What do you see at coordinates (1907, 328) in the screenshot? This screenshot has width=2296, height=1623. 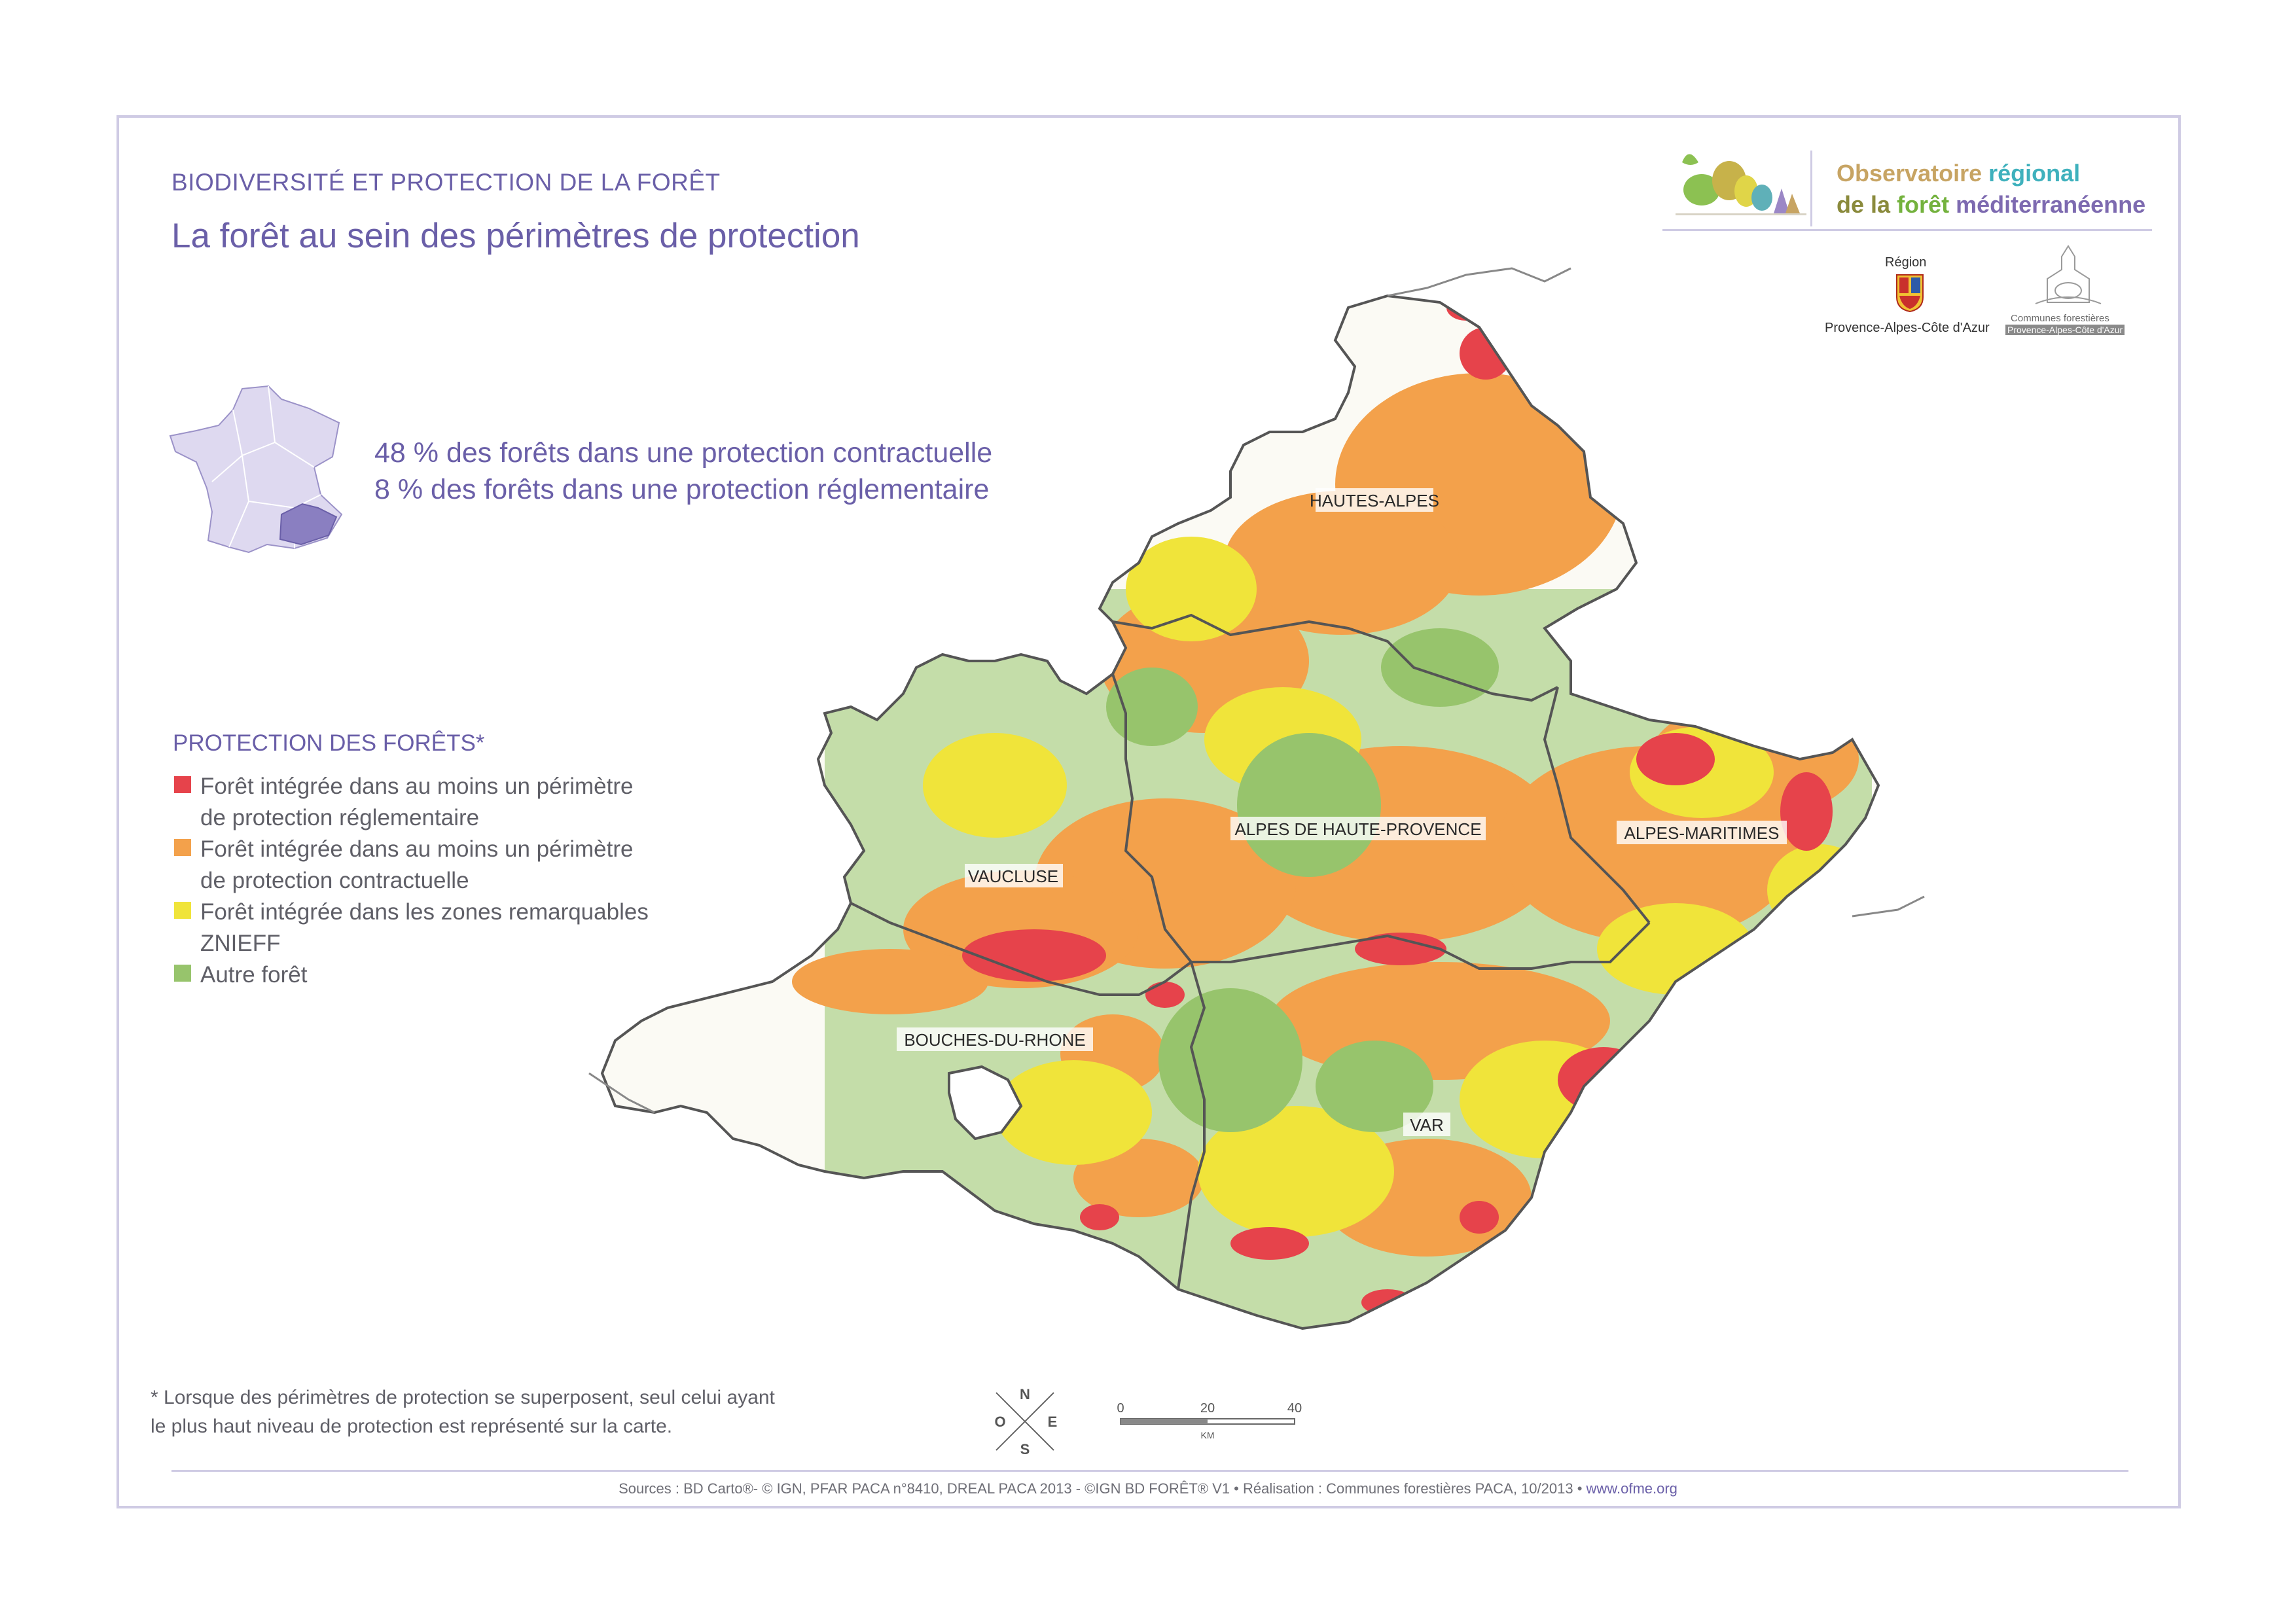 I see `region-logo-bottom: Provence-Alpes-Côte d'Azur` at bounding box center [1907, 328].